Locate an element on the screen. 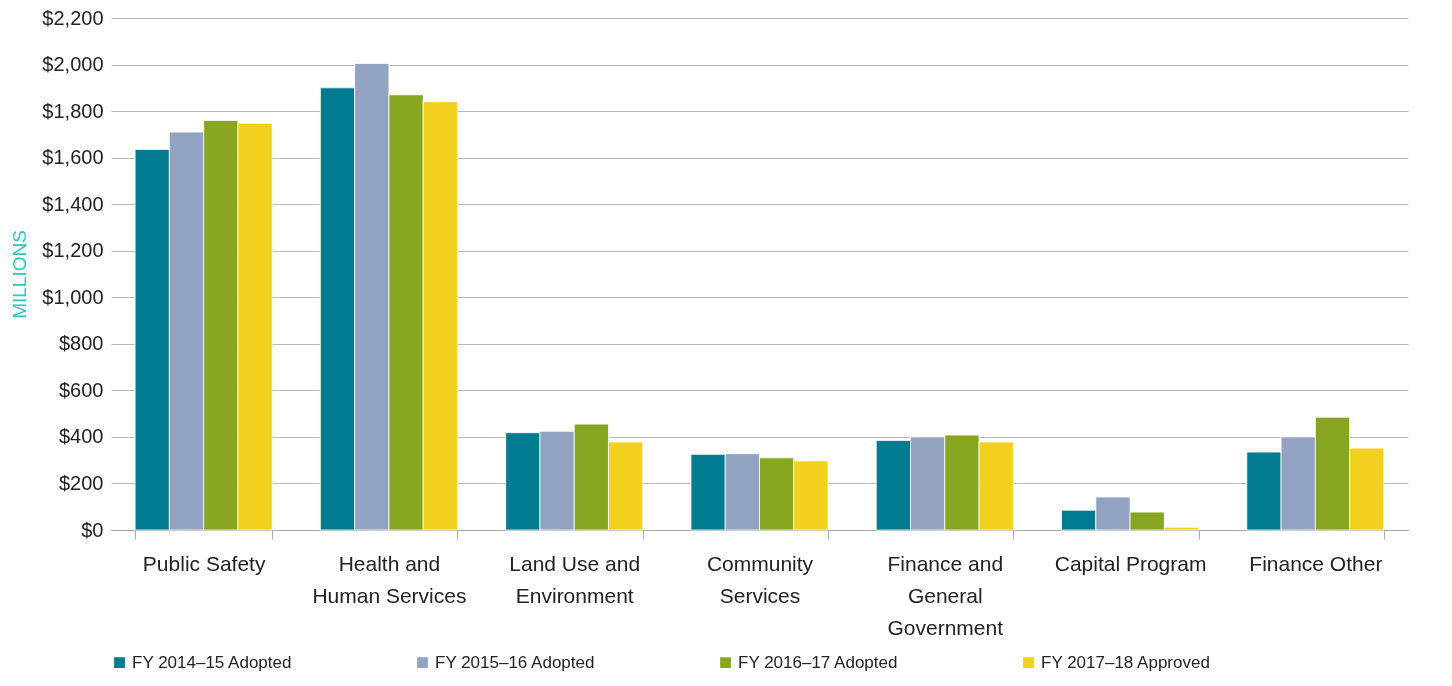 The width and height of the screenshot is (1452, 686). y-tick-label: $0 is located at coordinates (92, 529).